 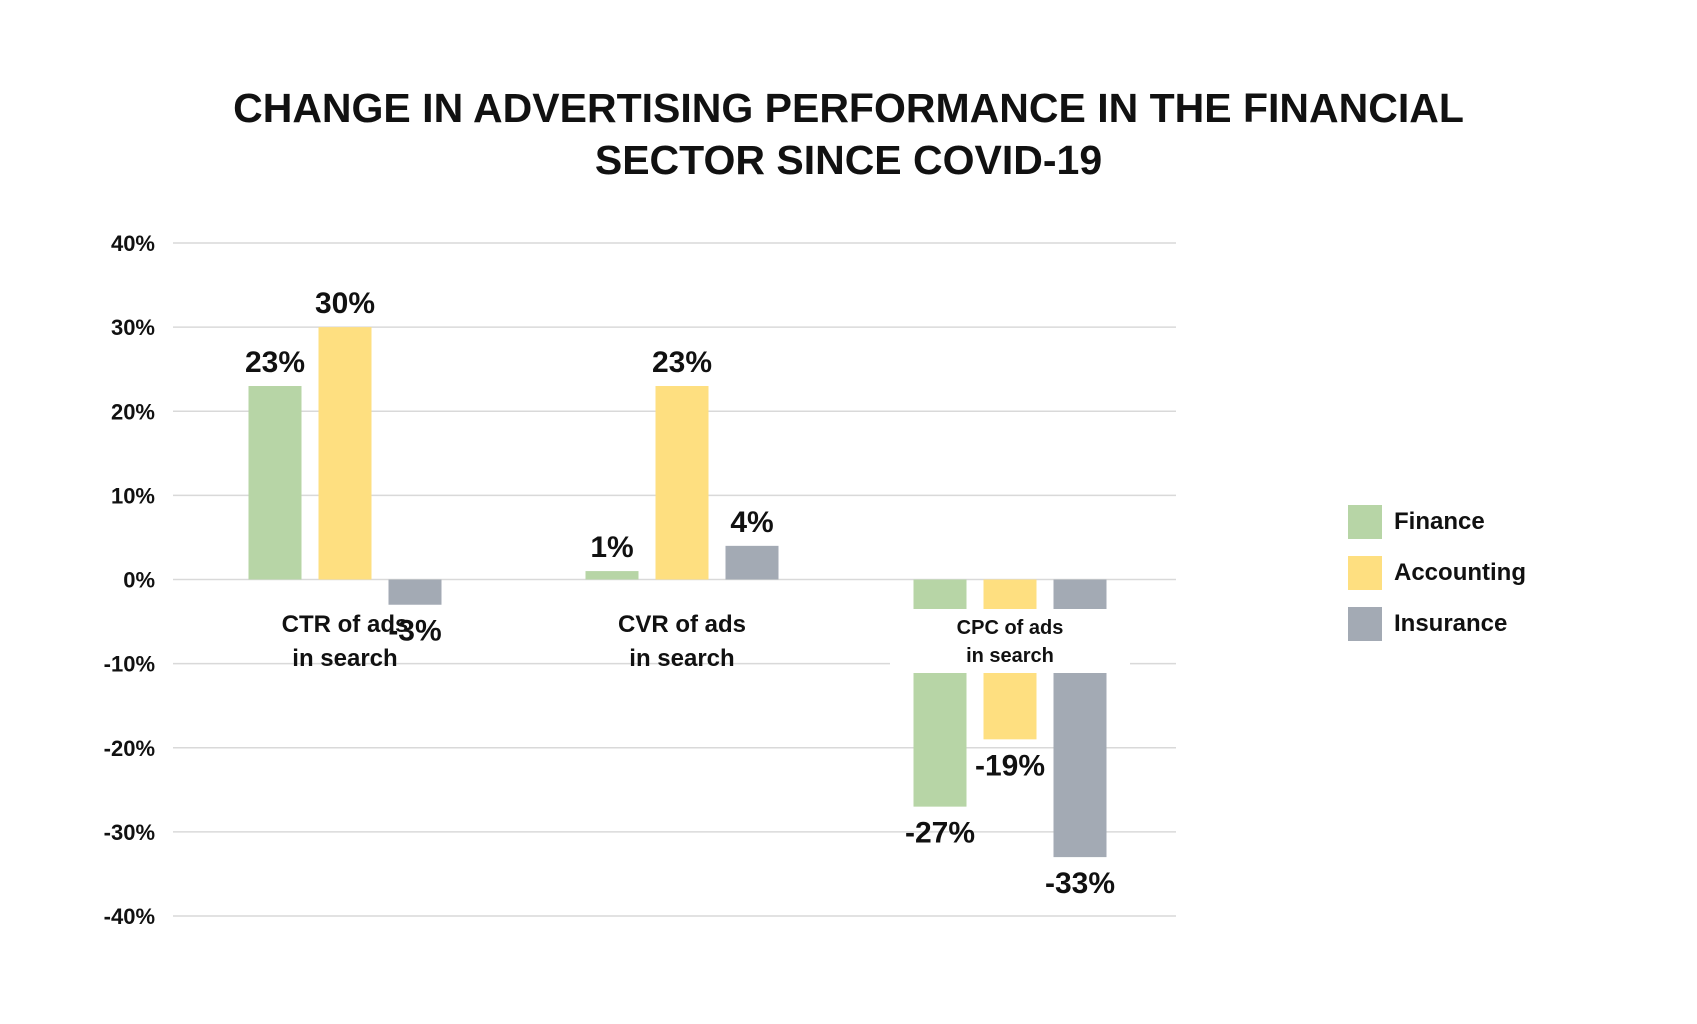 What do you see at coordinates (1365, 573) in the screenshot?
I see `legend-swatch-accounting` at bounding box center [1365, 573].